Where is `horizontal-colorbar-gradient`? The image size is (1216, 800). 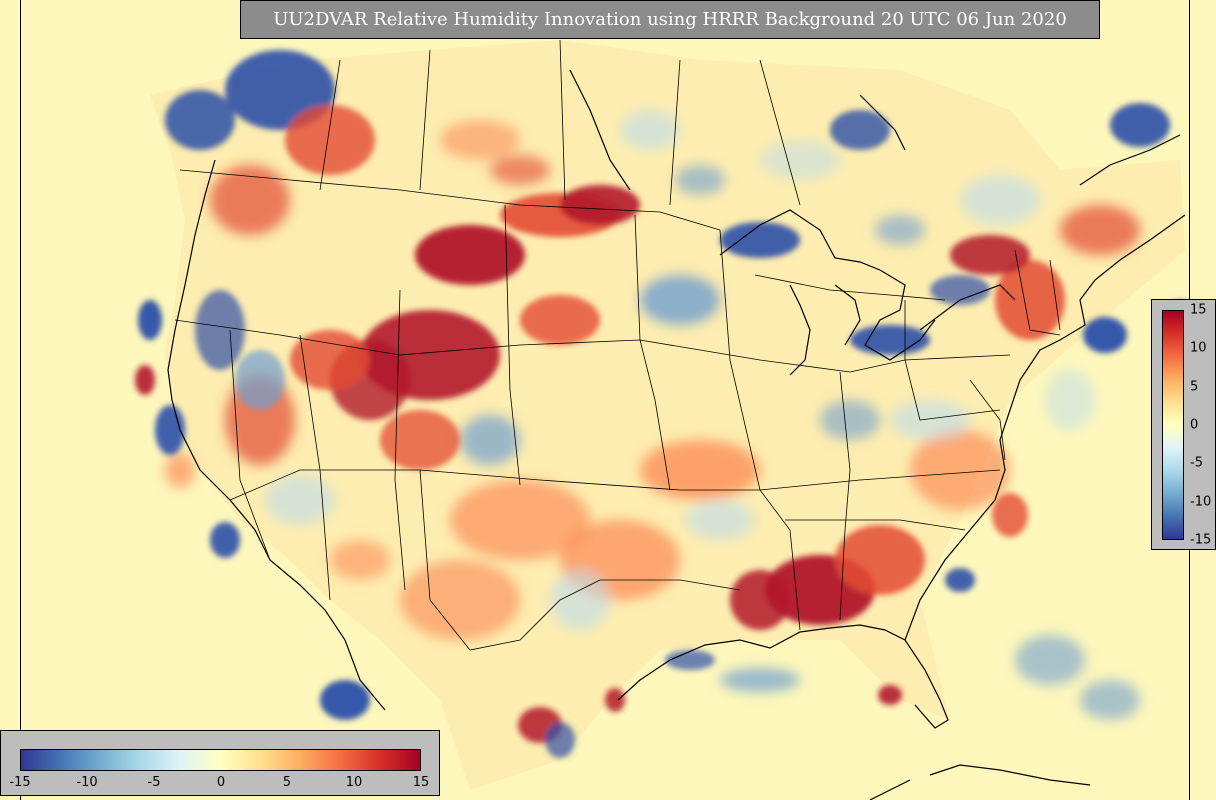 horizontal-colorbar-gradient is located at coordinates (220, 760).